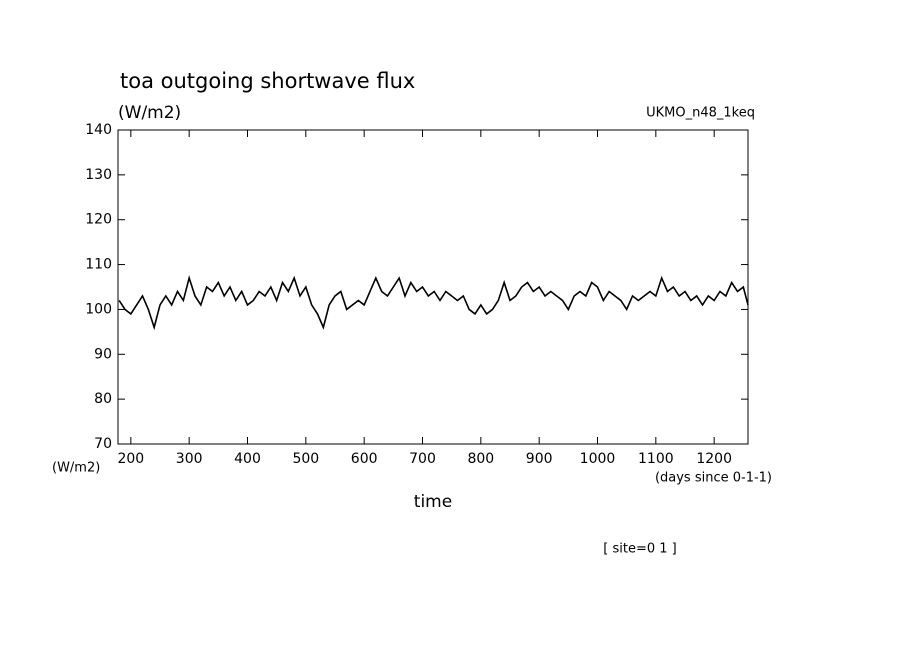 The height and width of the screenshot is (654, 904). What do you see at coordinates (639, 549) in the screenshot?
I see `footnote: [ site=0 1 ]` at bounding box center [639, 549].